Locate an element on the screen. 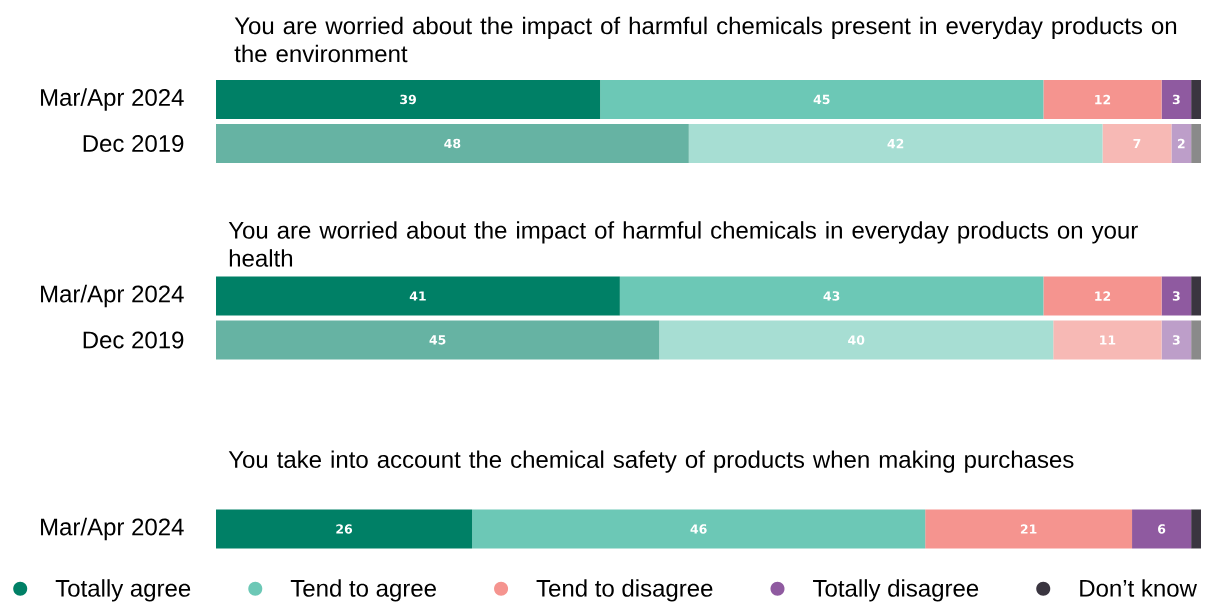  legend-label: Tend to agree is located at coordinates (363, 590).